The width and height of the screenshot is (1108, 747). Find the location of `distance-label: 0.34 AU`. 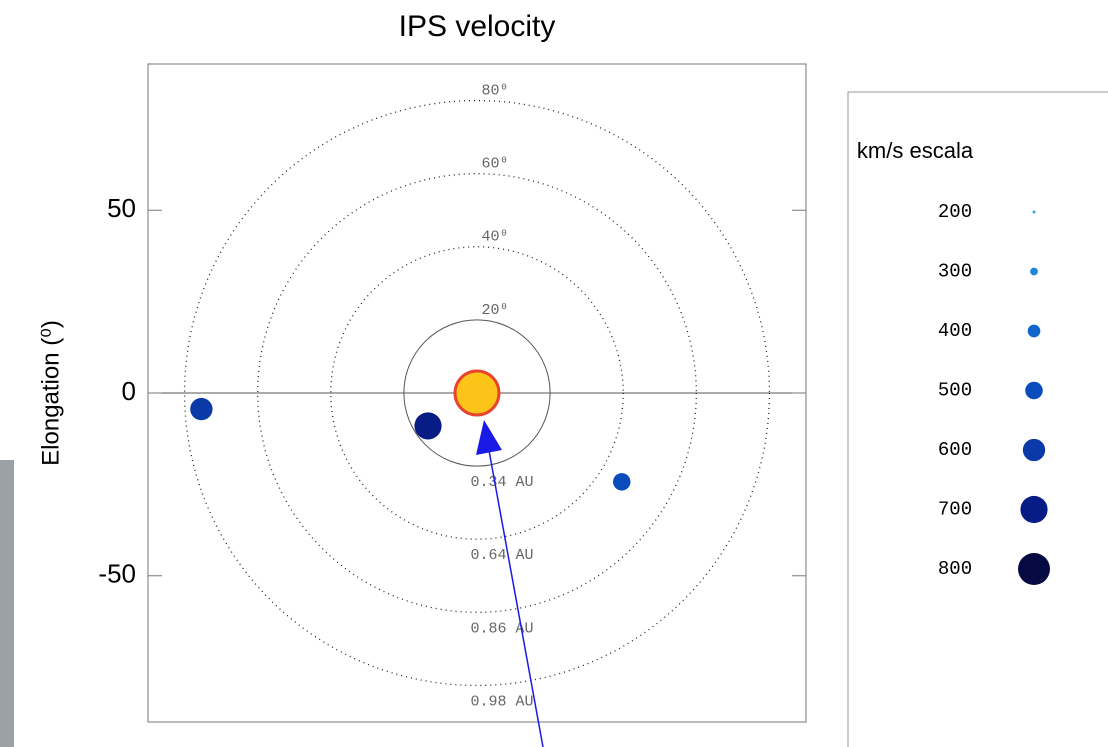

distance-label: 0.34 AU is located at coordinates (501, 482).